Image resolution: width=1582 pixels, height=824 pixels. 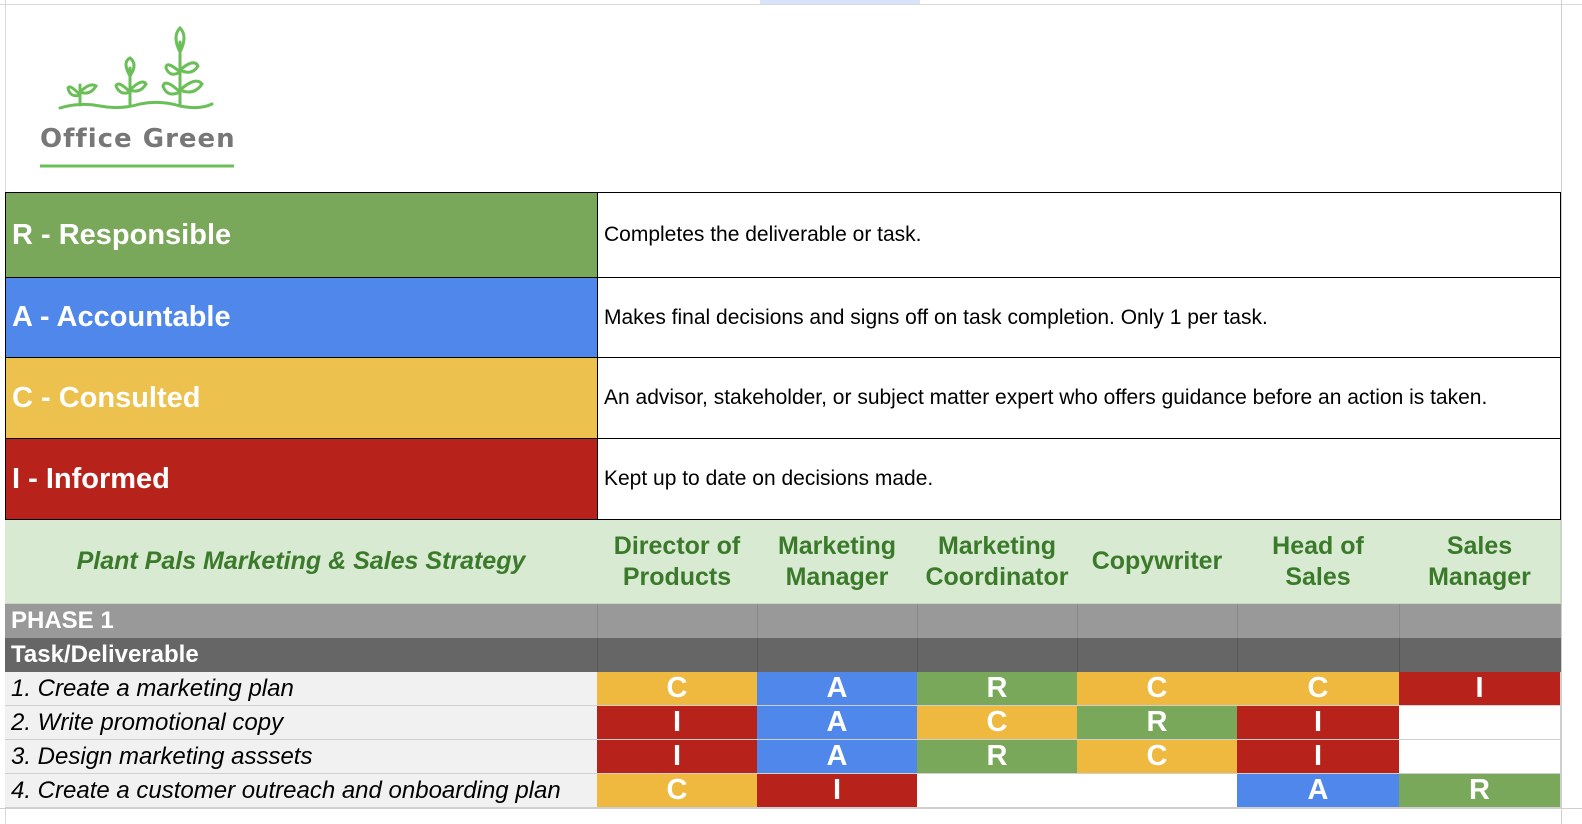 What do you see at coordinates (783, 621) in the screenshot?
I see `phase-label: PHASE 1` at bounding box center [783, 621].